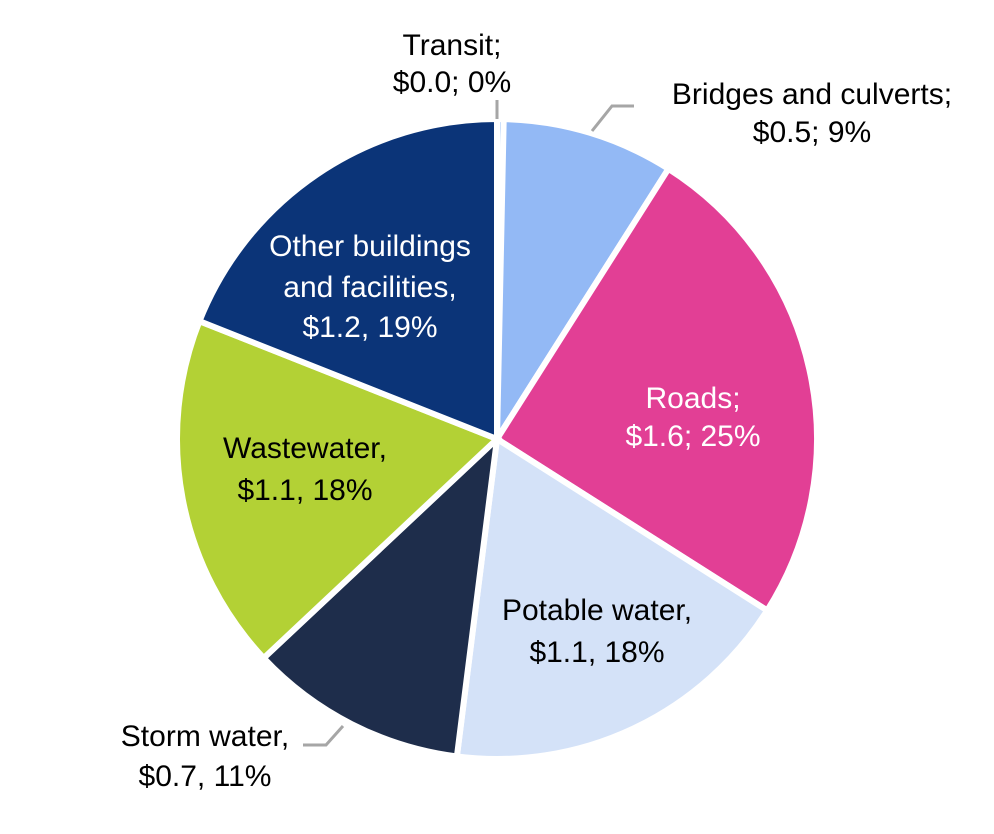 The width and height of the screenshot is (994, 834). What do you see at coordinates (597, 631) in the screenshot?
I see `data-label-potable-water: Potable water, $1.1, 18%` at bounding box center [597, 631].